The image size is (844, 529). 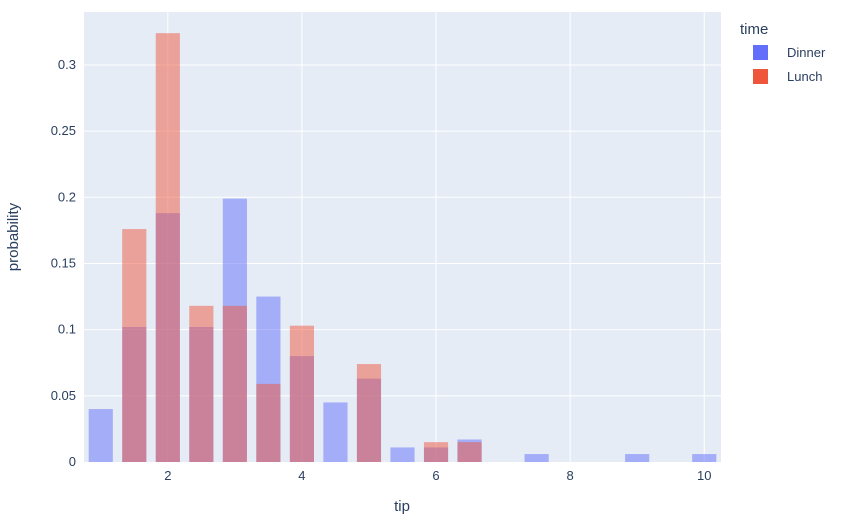 I want to click on y-tick-label: 0.3, so click(x=67, y=64).